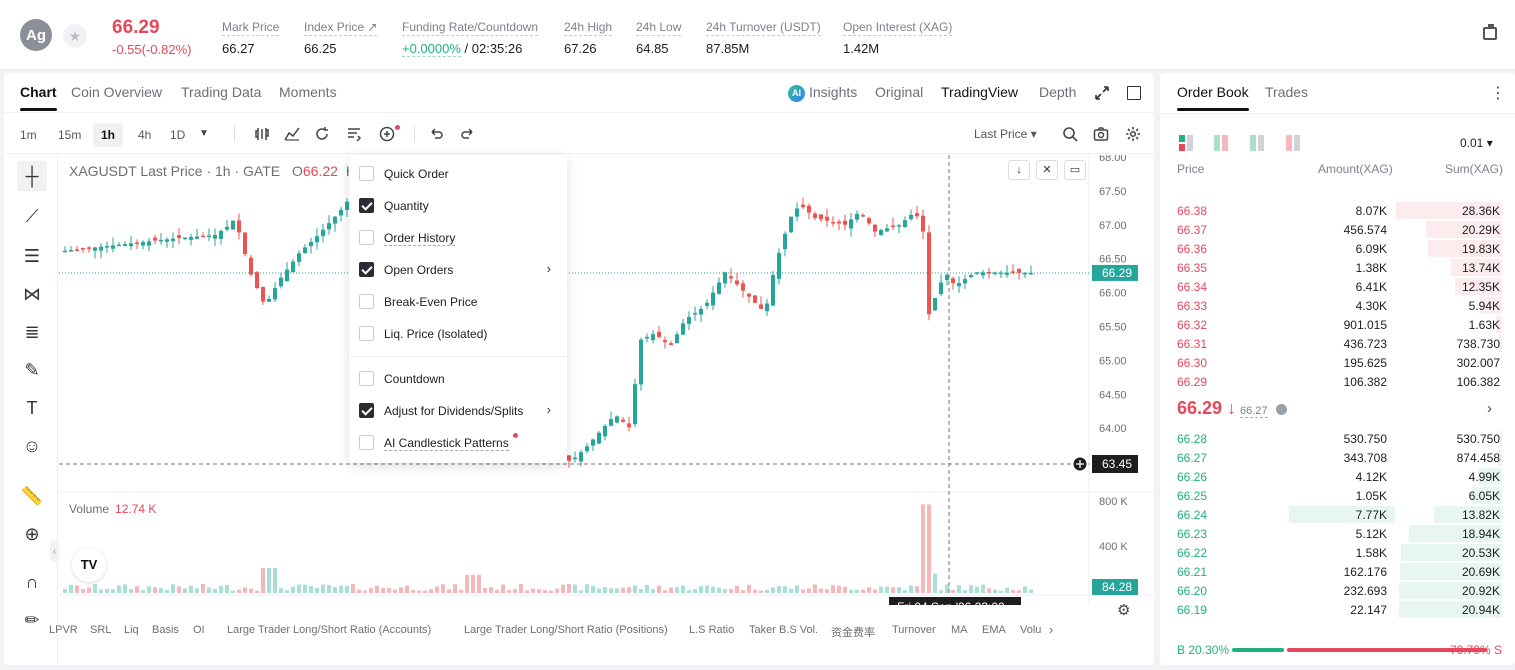 Image resolution: width=1515 pixels, height=670 pixels. Describe the element at coordinates (1337, 571) in the screenshot. I see `bid-row: 66.21 162.176 20.69K` at that location.